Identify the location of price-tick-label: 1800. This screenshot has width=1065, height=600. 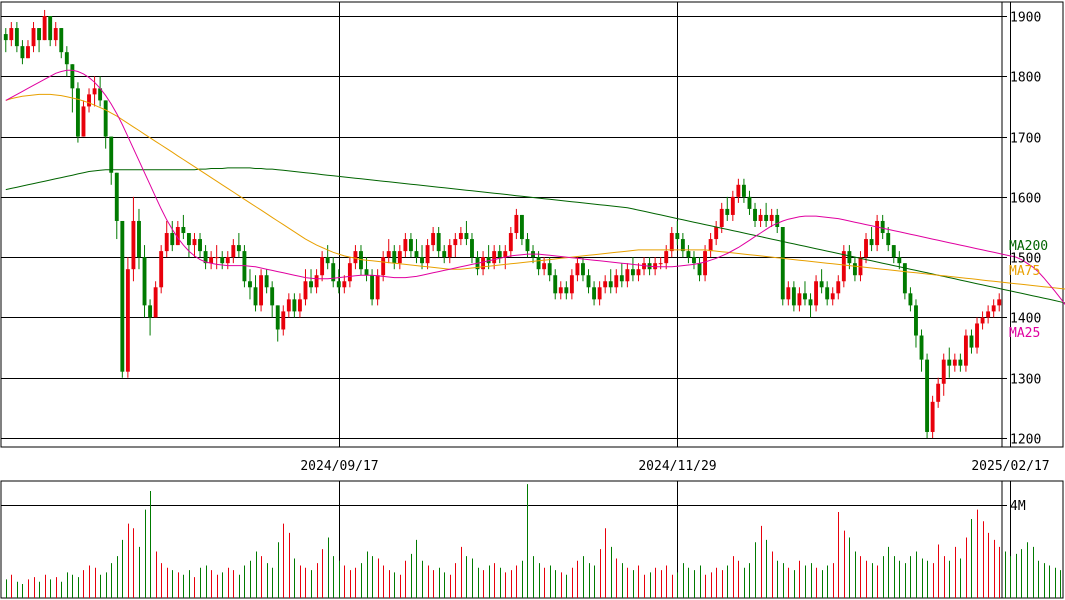
(1025, 78).